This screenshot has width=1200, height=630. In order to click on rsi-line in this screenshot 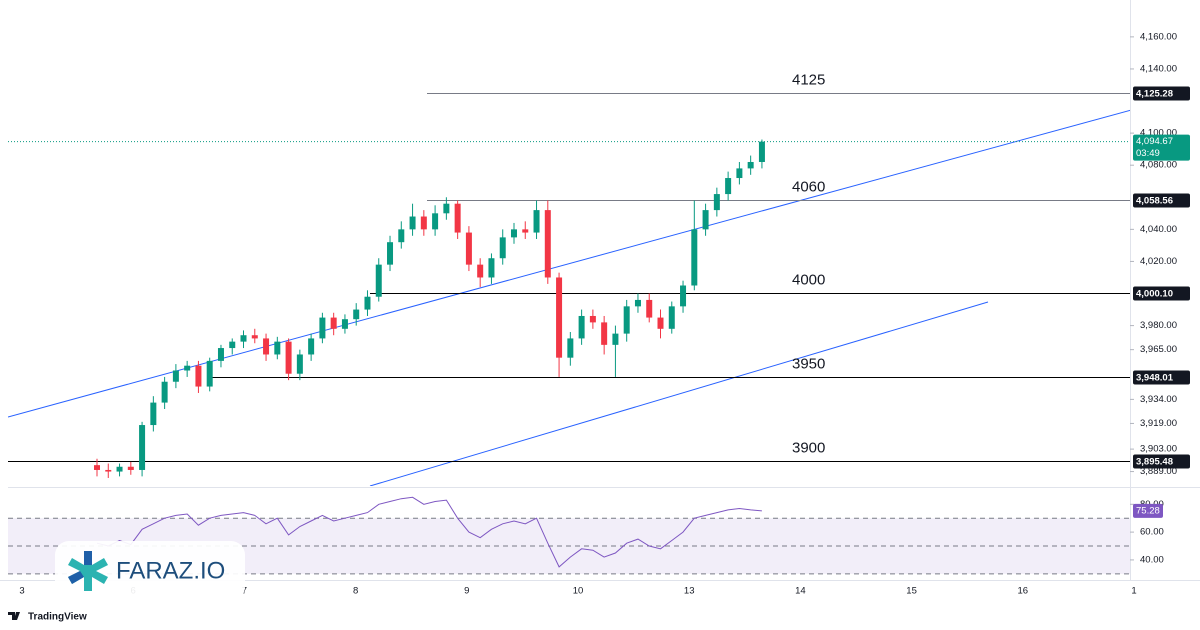, I will do `click(429, 532)`.